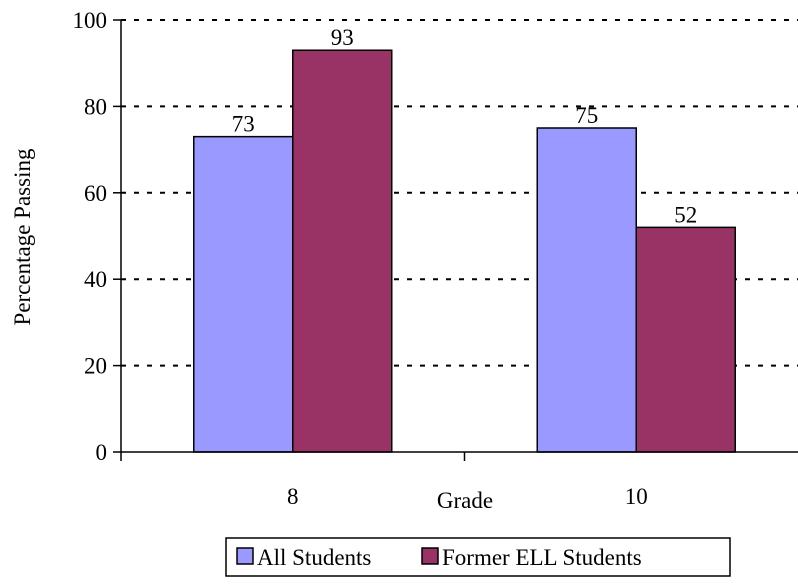 Image resolution: width=798 pixels, height=584 pixels. Describe the element at coordinates (22, 236) in the screenshot. I see `y-axis-title: Percentage Passing` at that location.